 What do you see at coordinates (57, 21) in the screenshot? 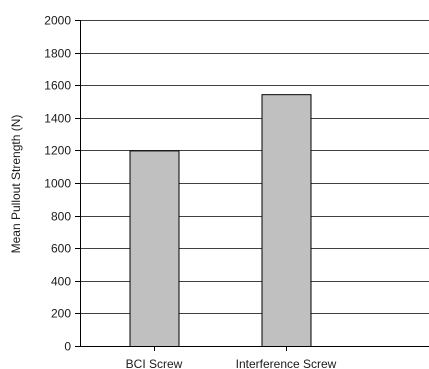
I see `y-tick-label: 2000` at bounding box center [57, 21].